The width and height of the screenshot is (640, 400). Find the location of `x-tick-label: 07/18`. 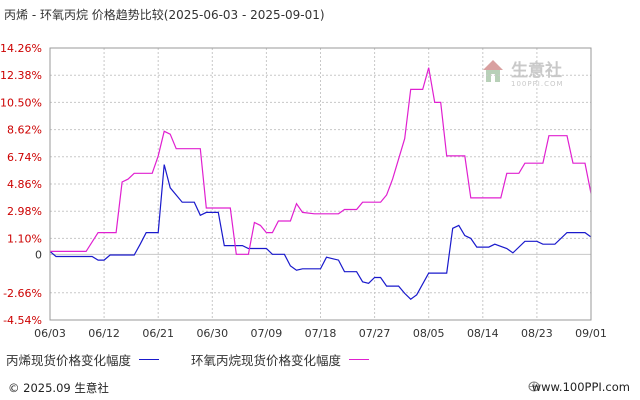

x-tick-label: 07/18 is located at coordinates (321, 333).